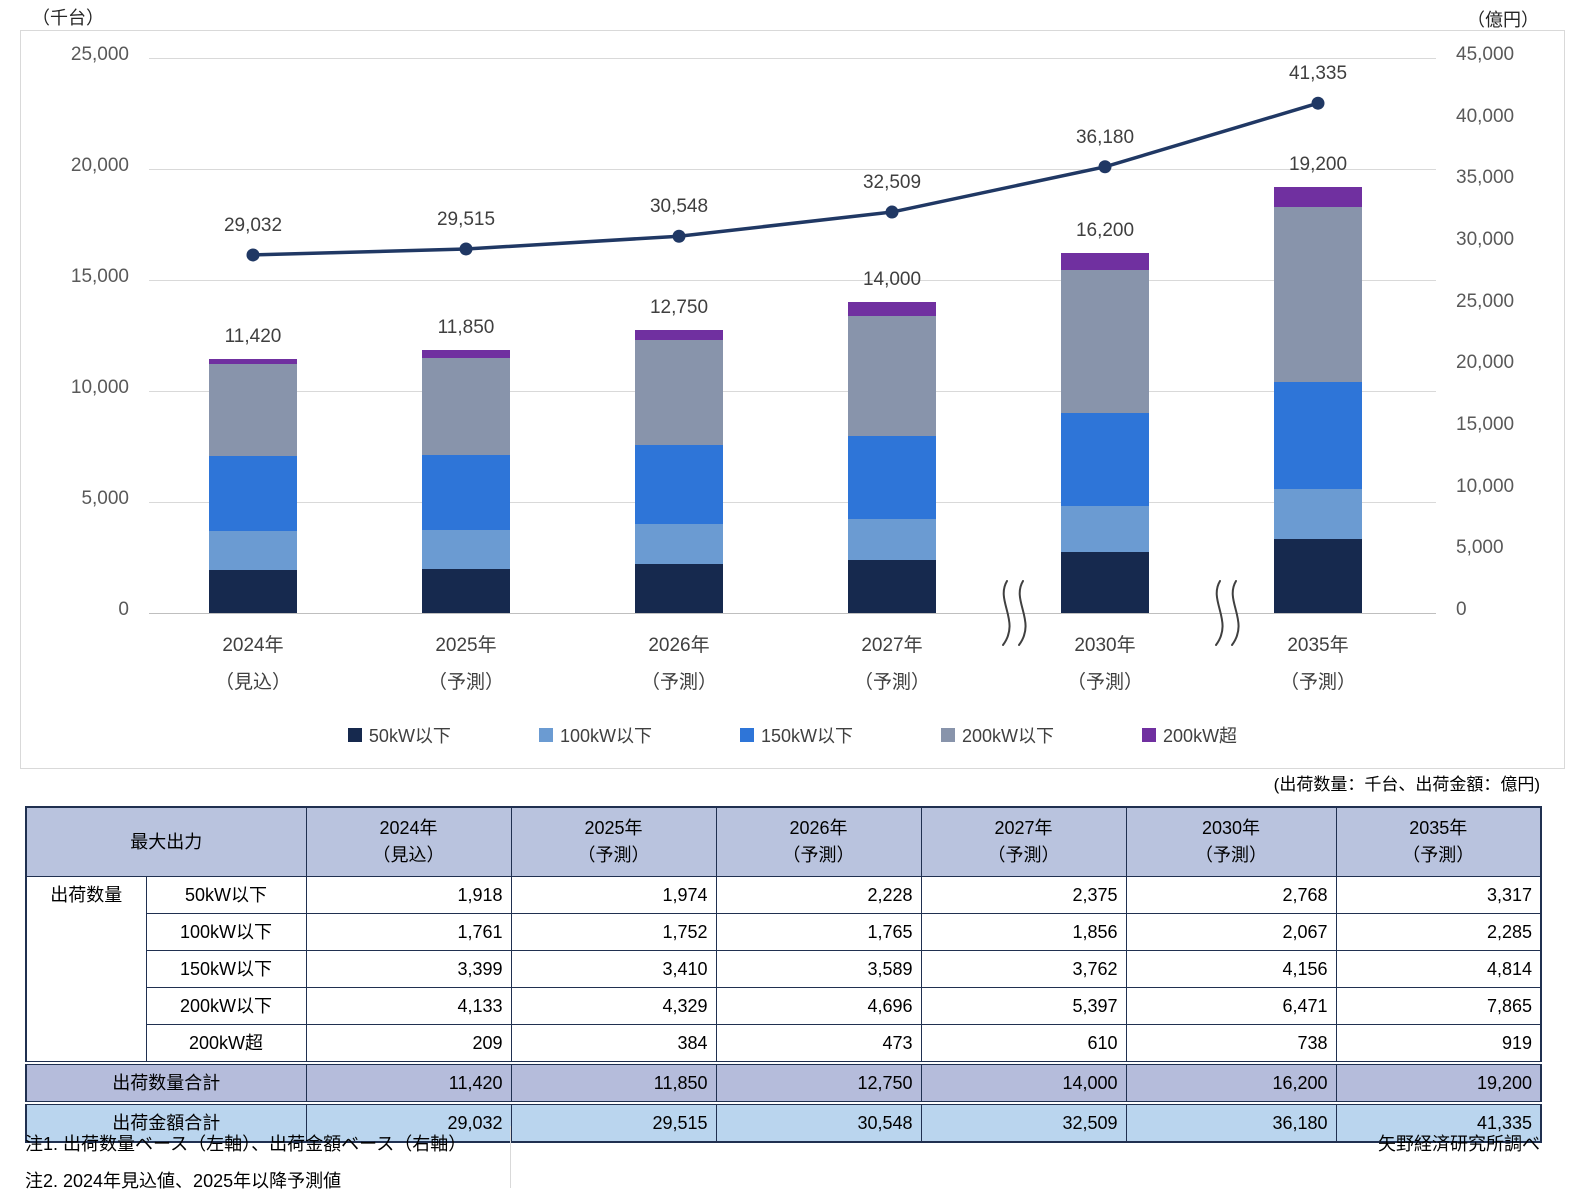 This screenshot has width=1585, height=1200. Describe the element at coordinates (818, 932) in the screenshot. I see `table-cell: 1,765` at that location.